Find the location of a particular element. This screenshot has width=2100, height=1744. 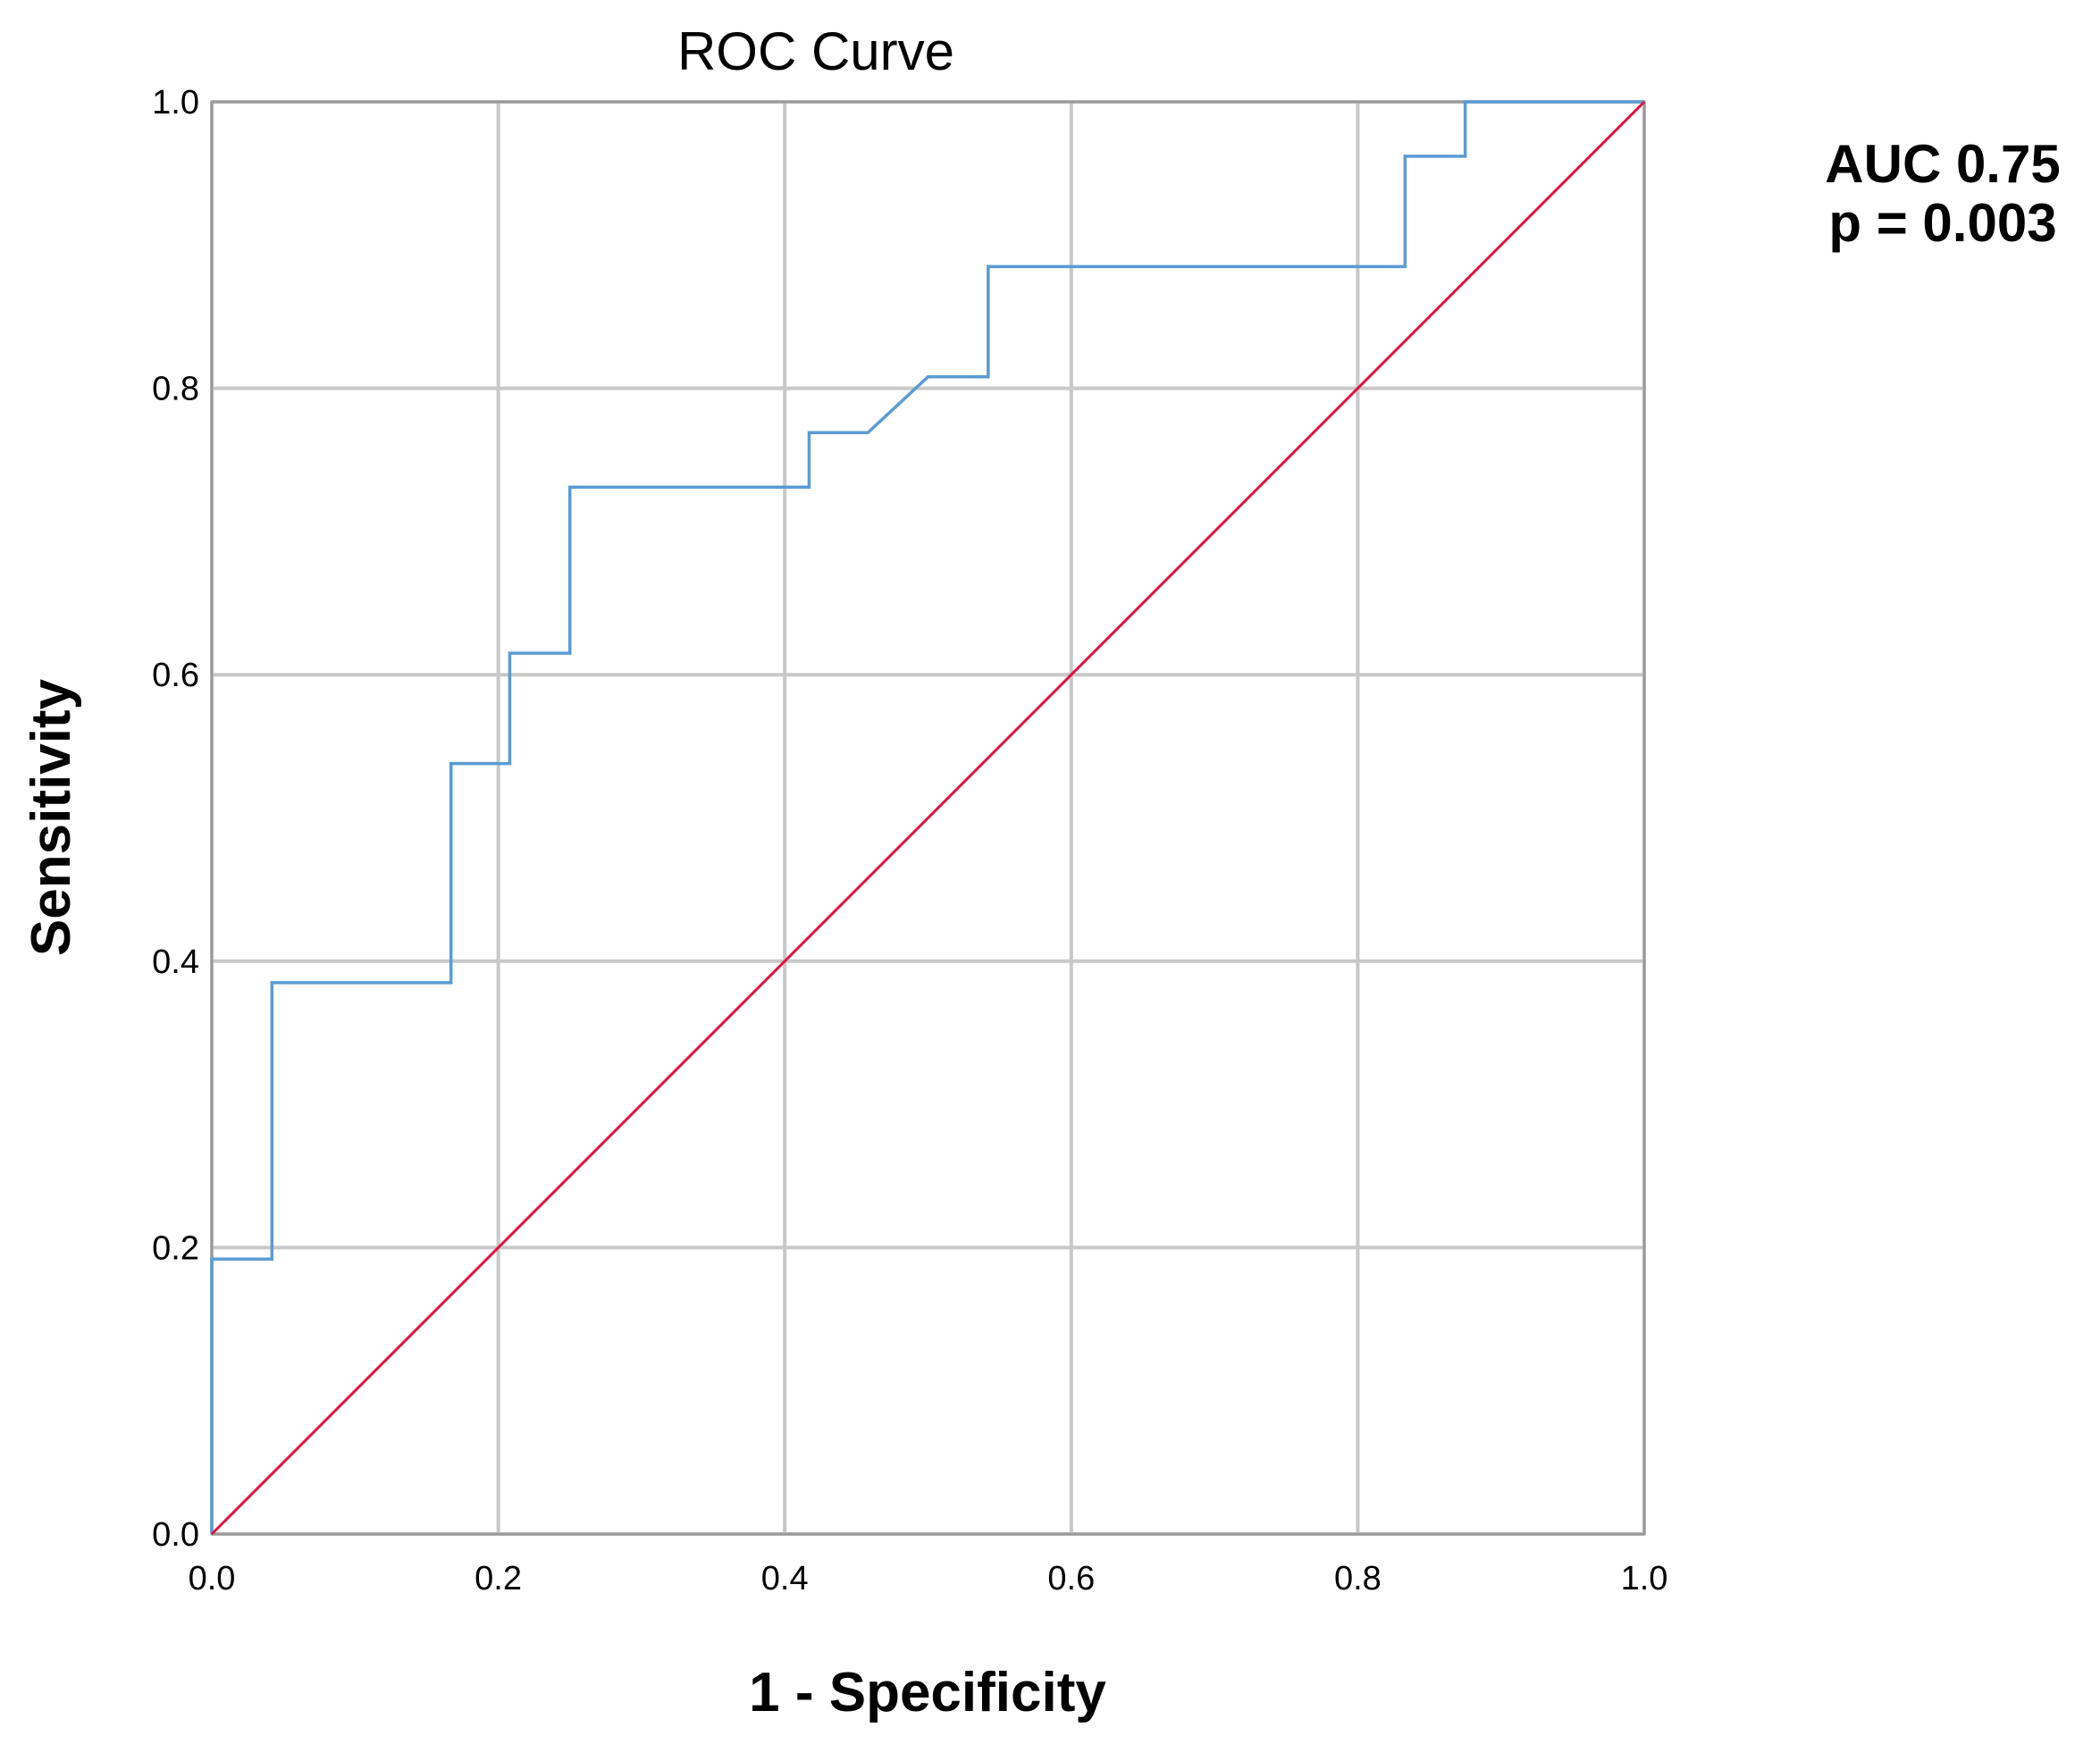

y-axis-label: Sensitivity is located at coordinates (51, 817).